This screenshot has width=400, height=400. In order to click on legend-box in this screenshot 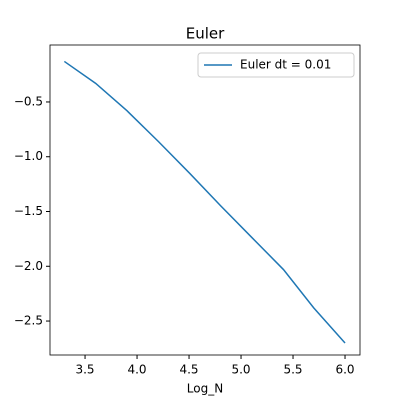, I will do `click(276, 65)`.